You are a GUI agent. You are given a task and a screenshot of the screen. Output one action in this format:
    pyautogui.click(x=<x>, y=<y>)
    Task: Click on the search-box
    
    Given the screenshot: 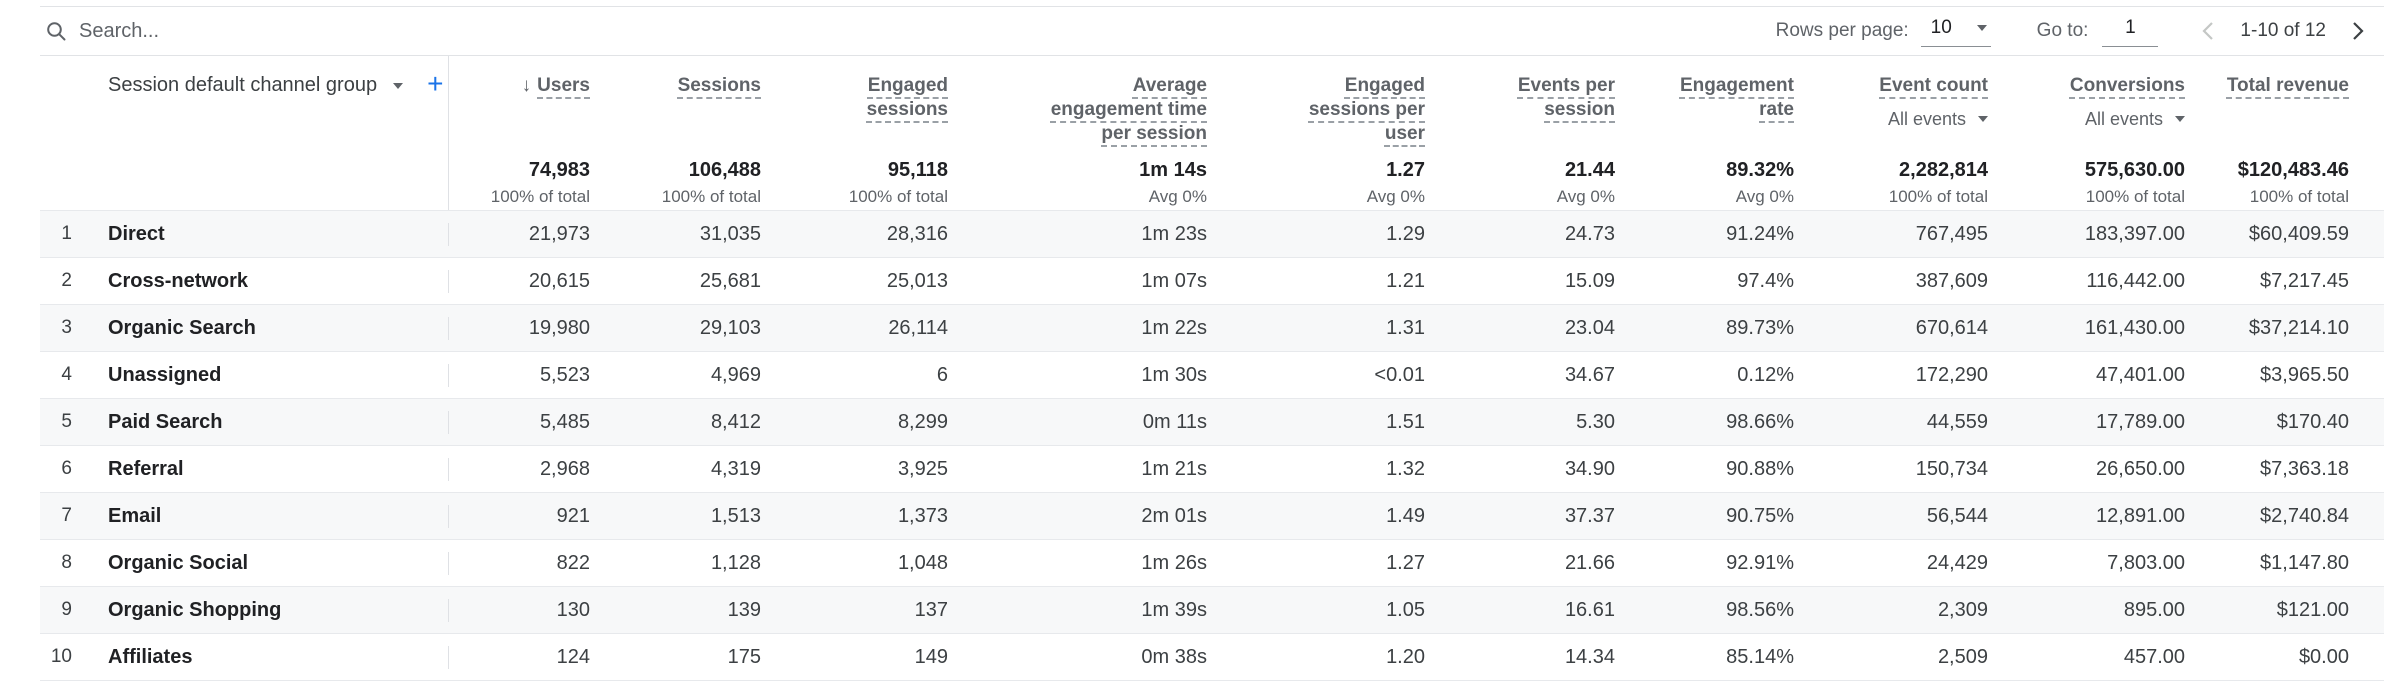 What is the action you would take?
    pyautogui.click(x=372, y=31)
    